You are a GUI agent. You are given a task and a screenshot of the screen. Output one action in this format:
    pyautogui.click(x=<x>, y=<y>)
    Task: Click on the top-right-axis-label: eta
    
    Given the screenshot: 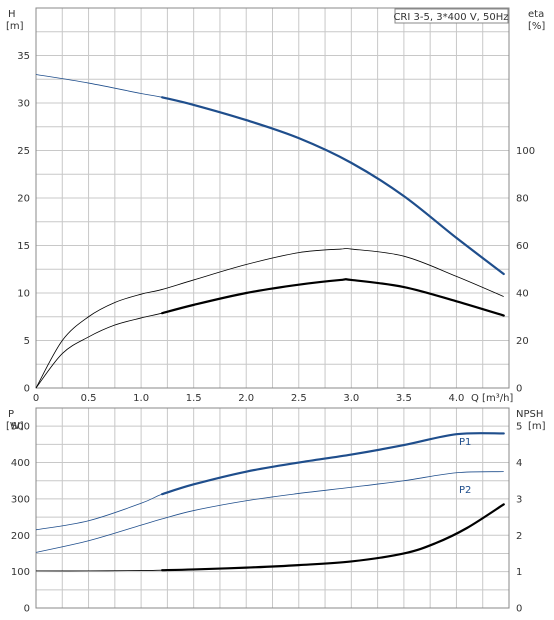 What is the action you would take?
    pyautogui.click(x=536, y=14)
    